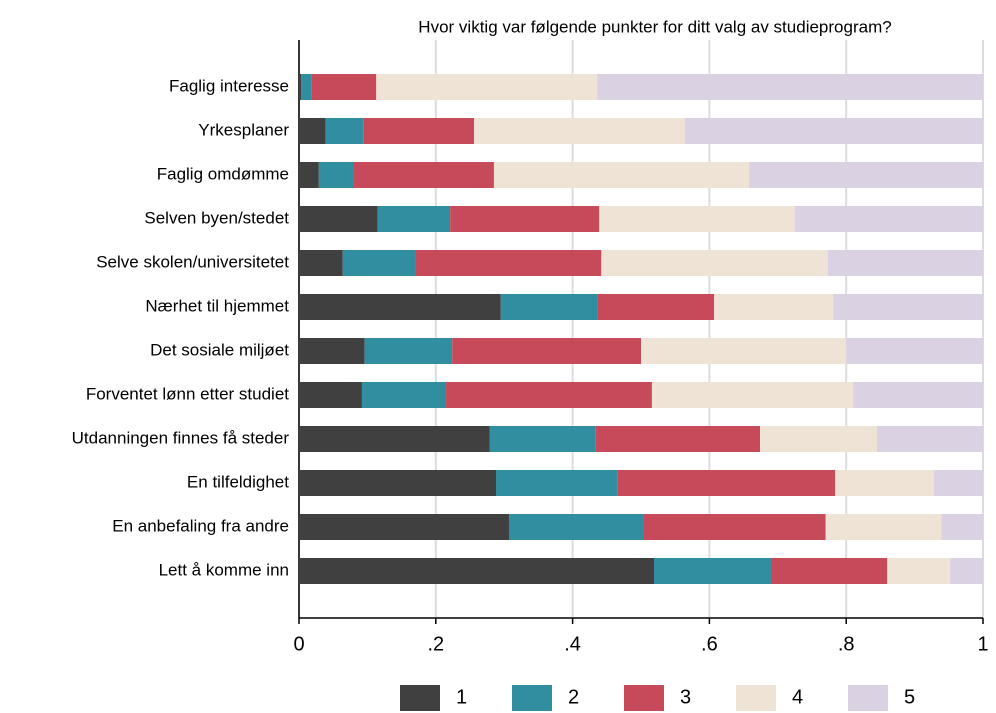 This screenshot has height=713, width=996. What do you see at coordinates (573, 697) in the screenshot?
I see `legend-label: 2` at bounding box center [573, 697].